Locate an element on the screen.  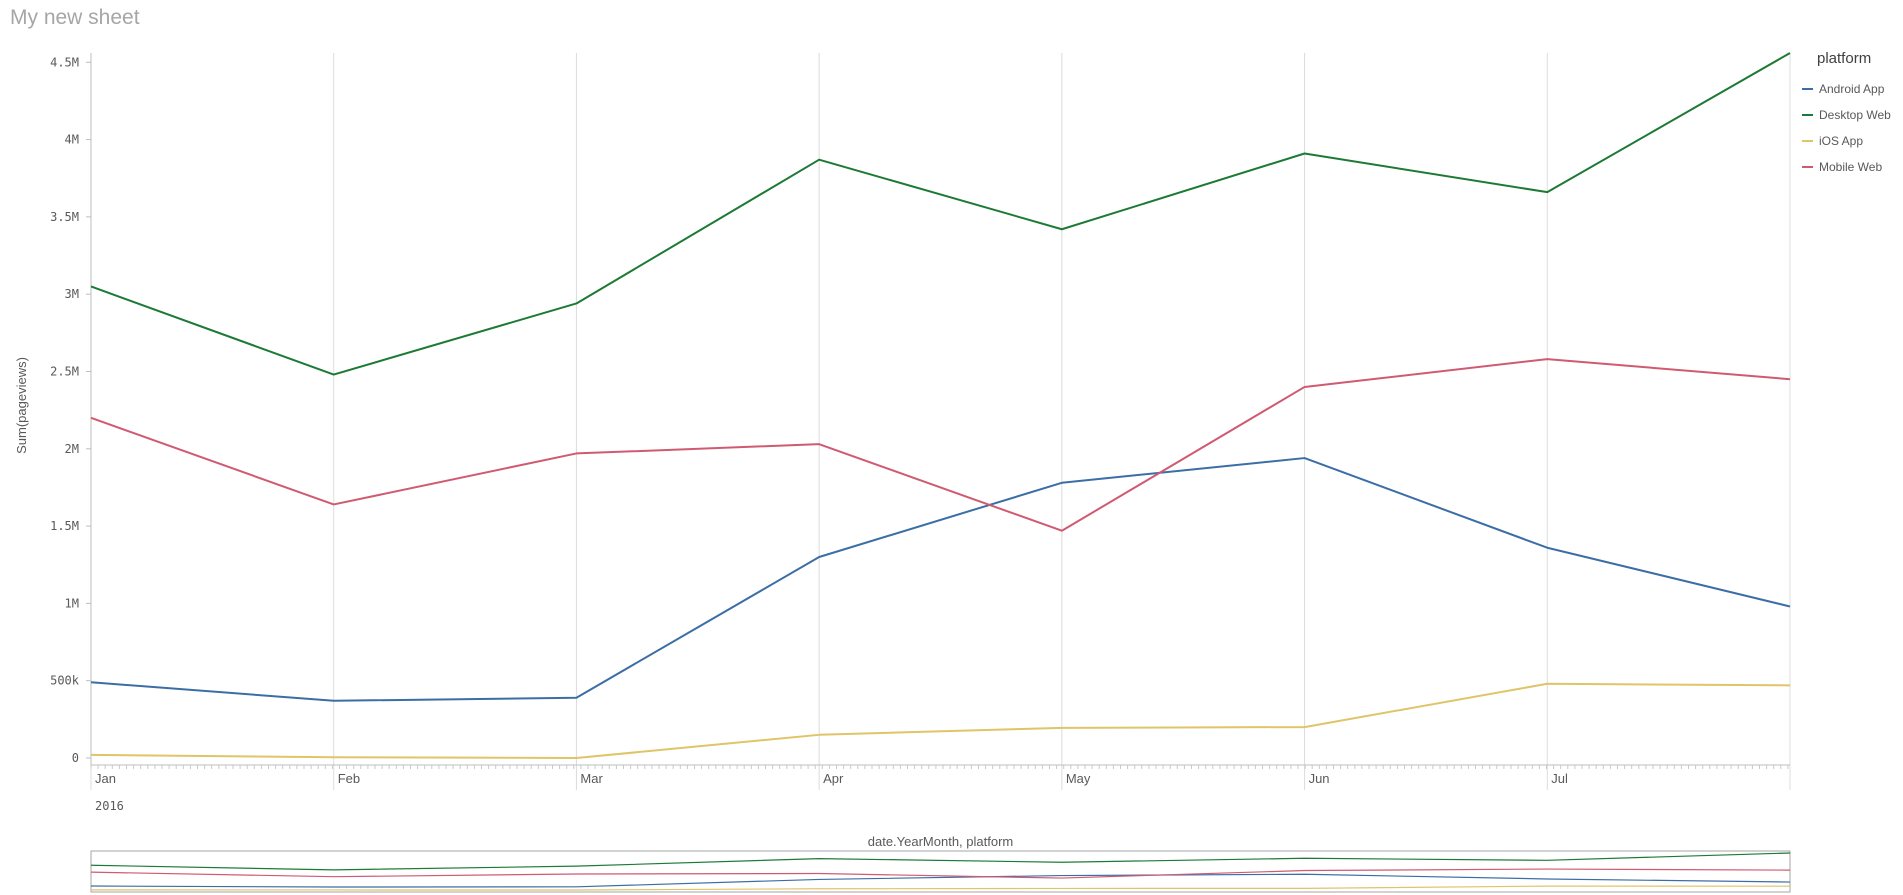
legend-item: Android App is located at coordinates (1846, 89).